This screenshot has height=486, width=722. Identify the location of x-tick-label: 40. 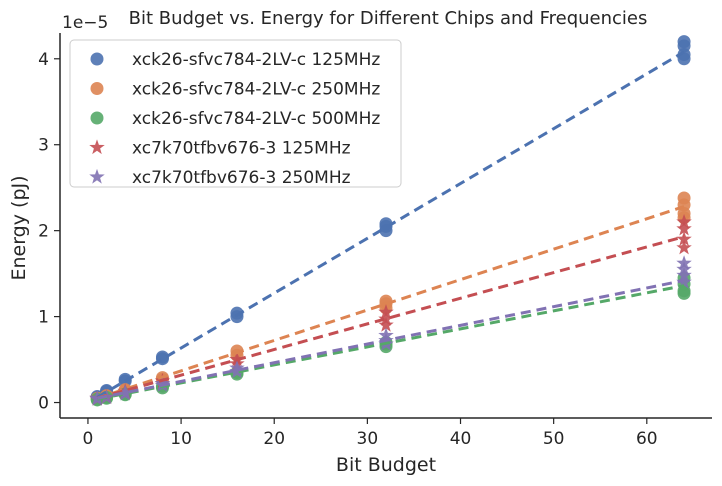
(461, 439).